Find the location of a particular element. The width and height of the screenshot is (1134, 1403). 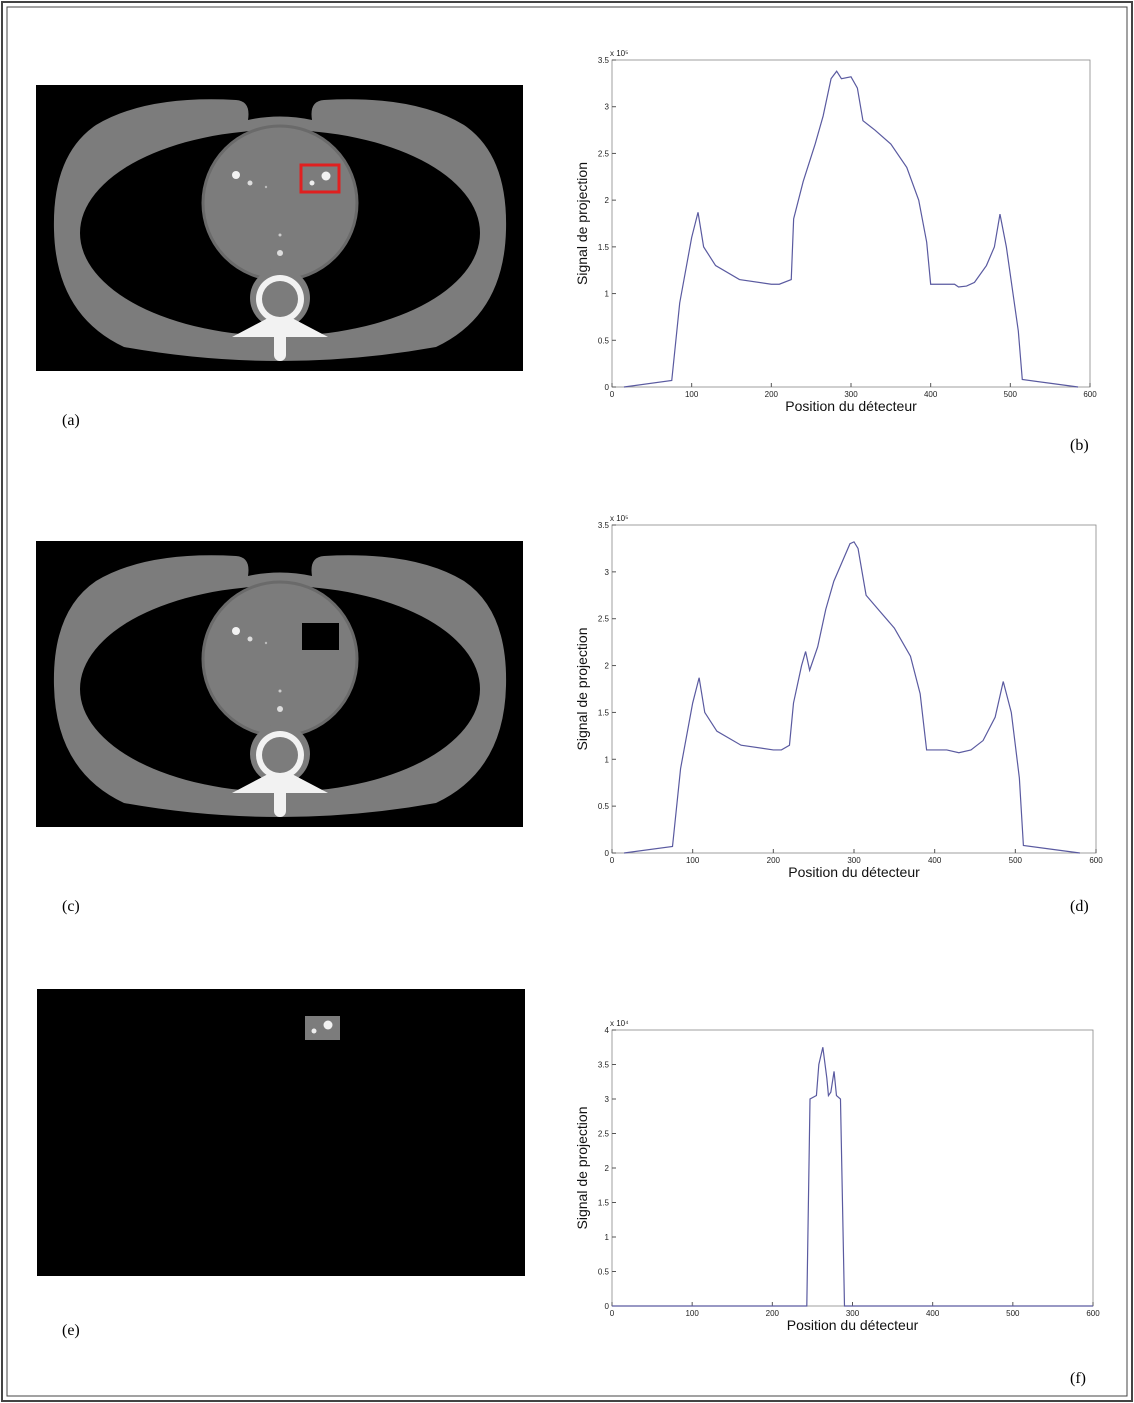

y-tick-label: 4 is located at coordinates (607, 1030).